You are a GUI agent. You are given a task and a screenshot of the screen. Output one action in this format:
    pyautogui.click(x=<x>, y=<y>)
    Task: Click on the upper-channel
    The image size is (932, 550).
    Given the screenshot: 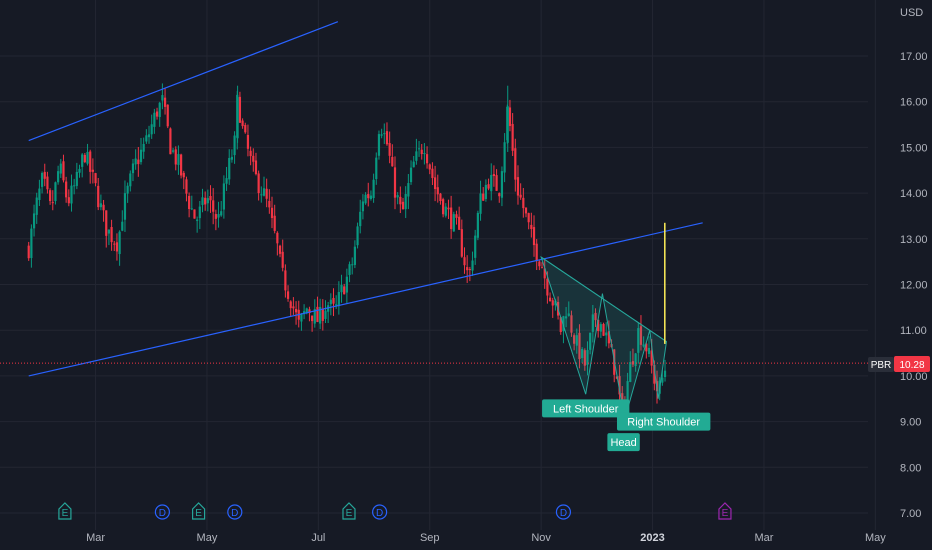 What is the action you would take?
    pyautogui.click(x=183, y=81)
    